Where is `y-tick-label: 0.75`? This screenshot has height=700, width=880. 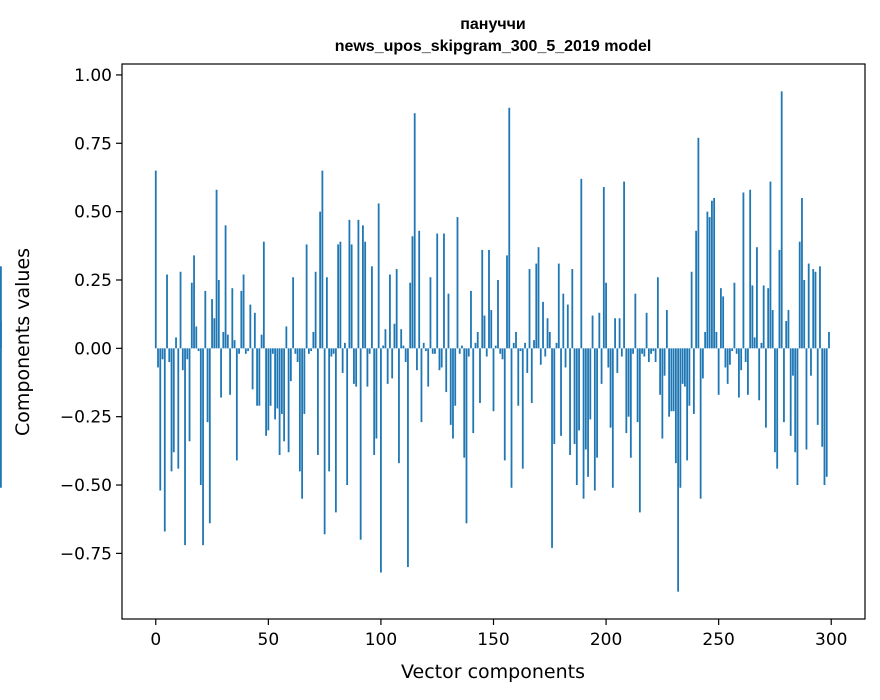 y-tick-label: 0.75 is located at coordinates (93, 144).